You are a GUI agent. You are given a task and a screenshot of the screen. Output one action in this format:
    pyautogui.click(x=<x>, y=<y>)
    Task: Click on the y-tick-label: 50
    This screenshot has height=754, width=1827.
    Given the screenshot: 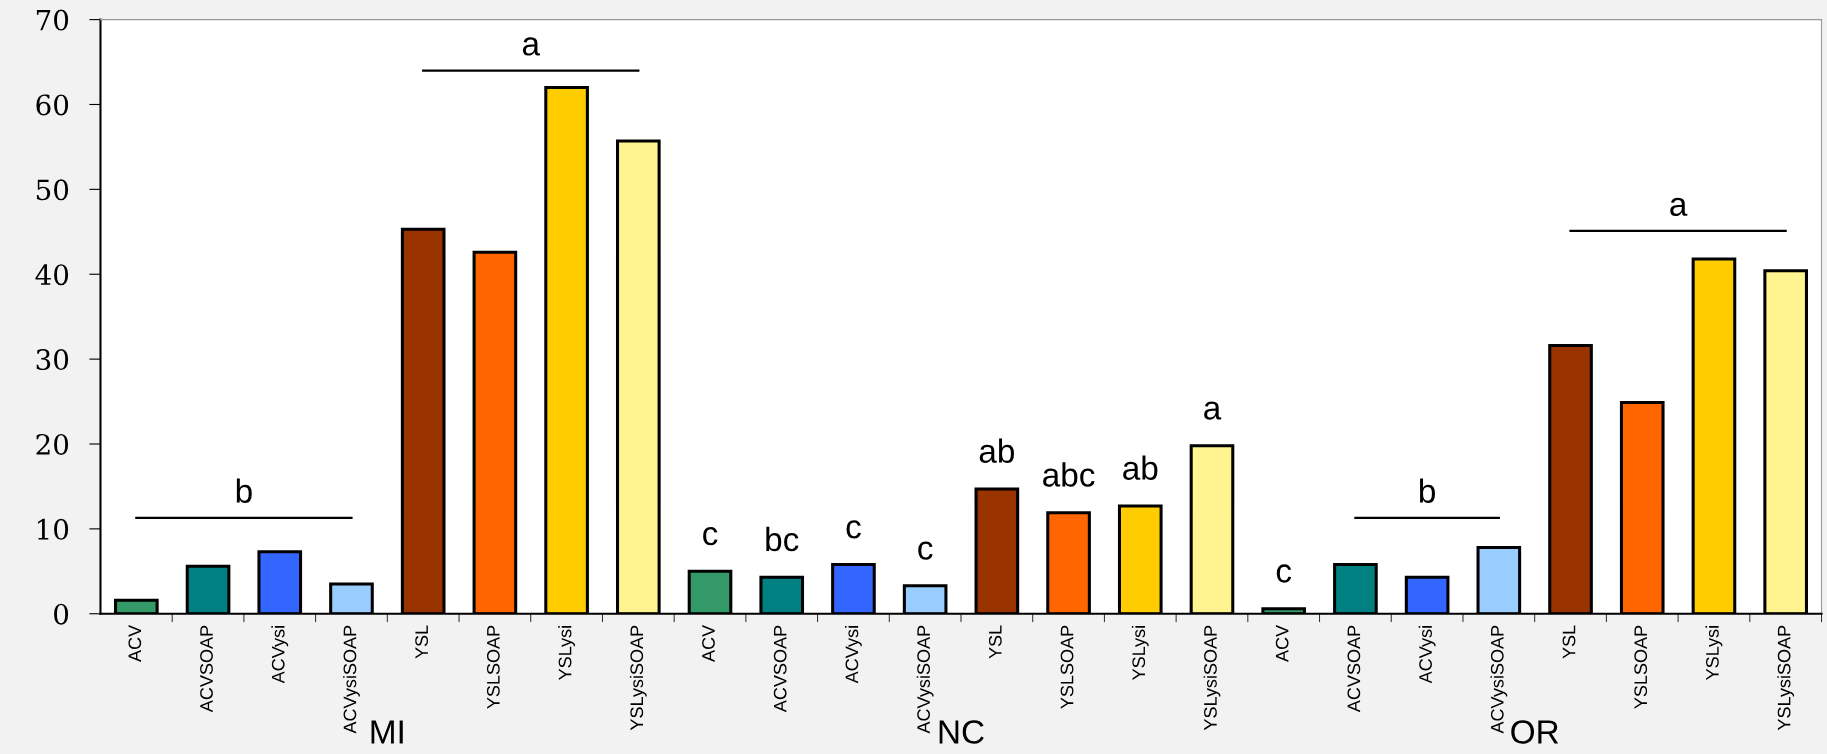 What is the action you would take?
    pyautogui.click(x=52, y=190)
    